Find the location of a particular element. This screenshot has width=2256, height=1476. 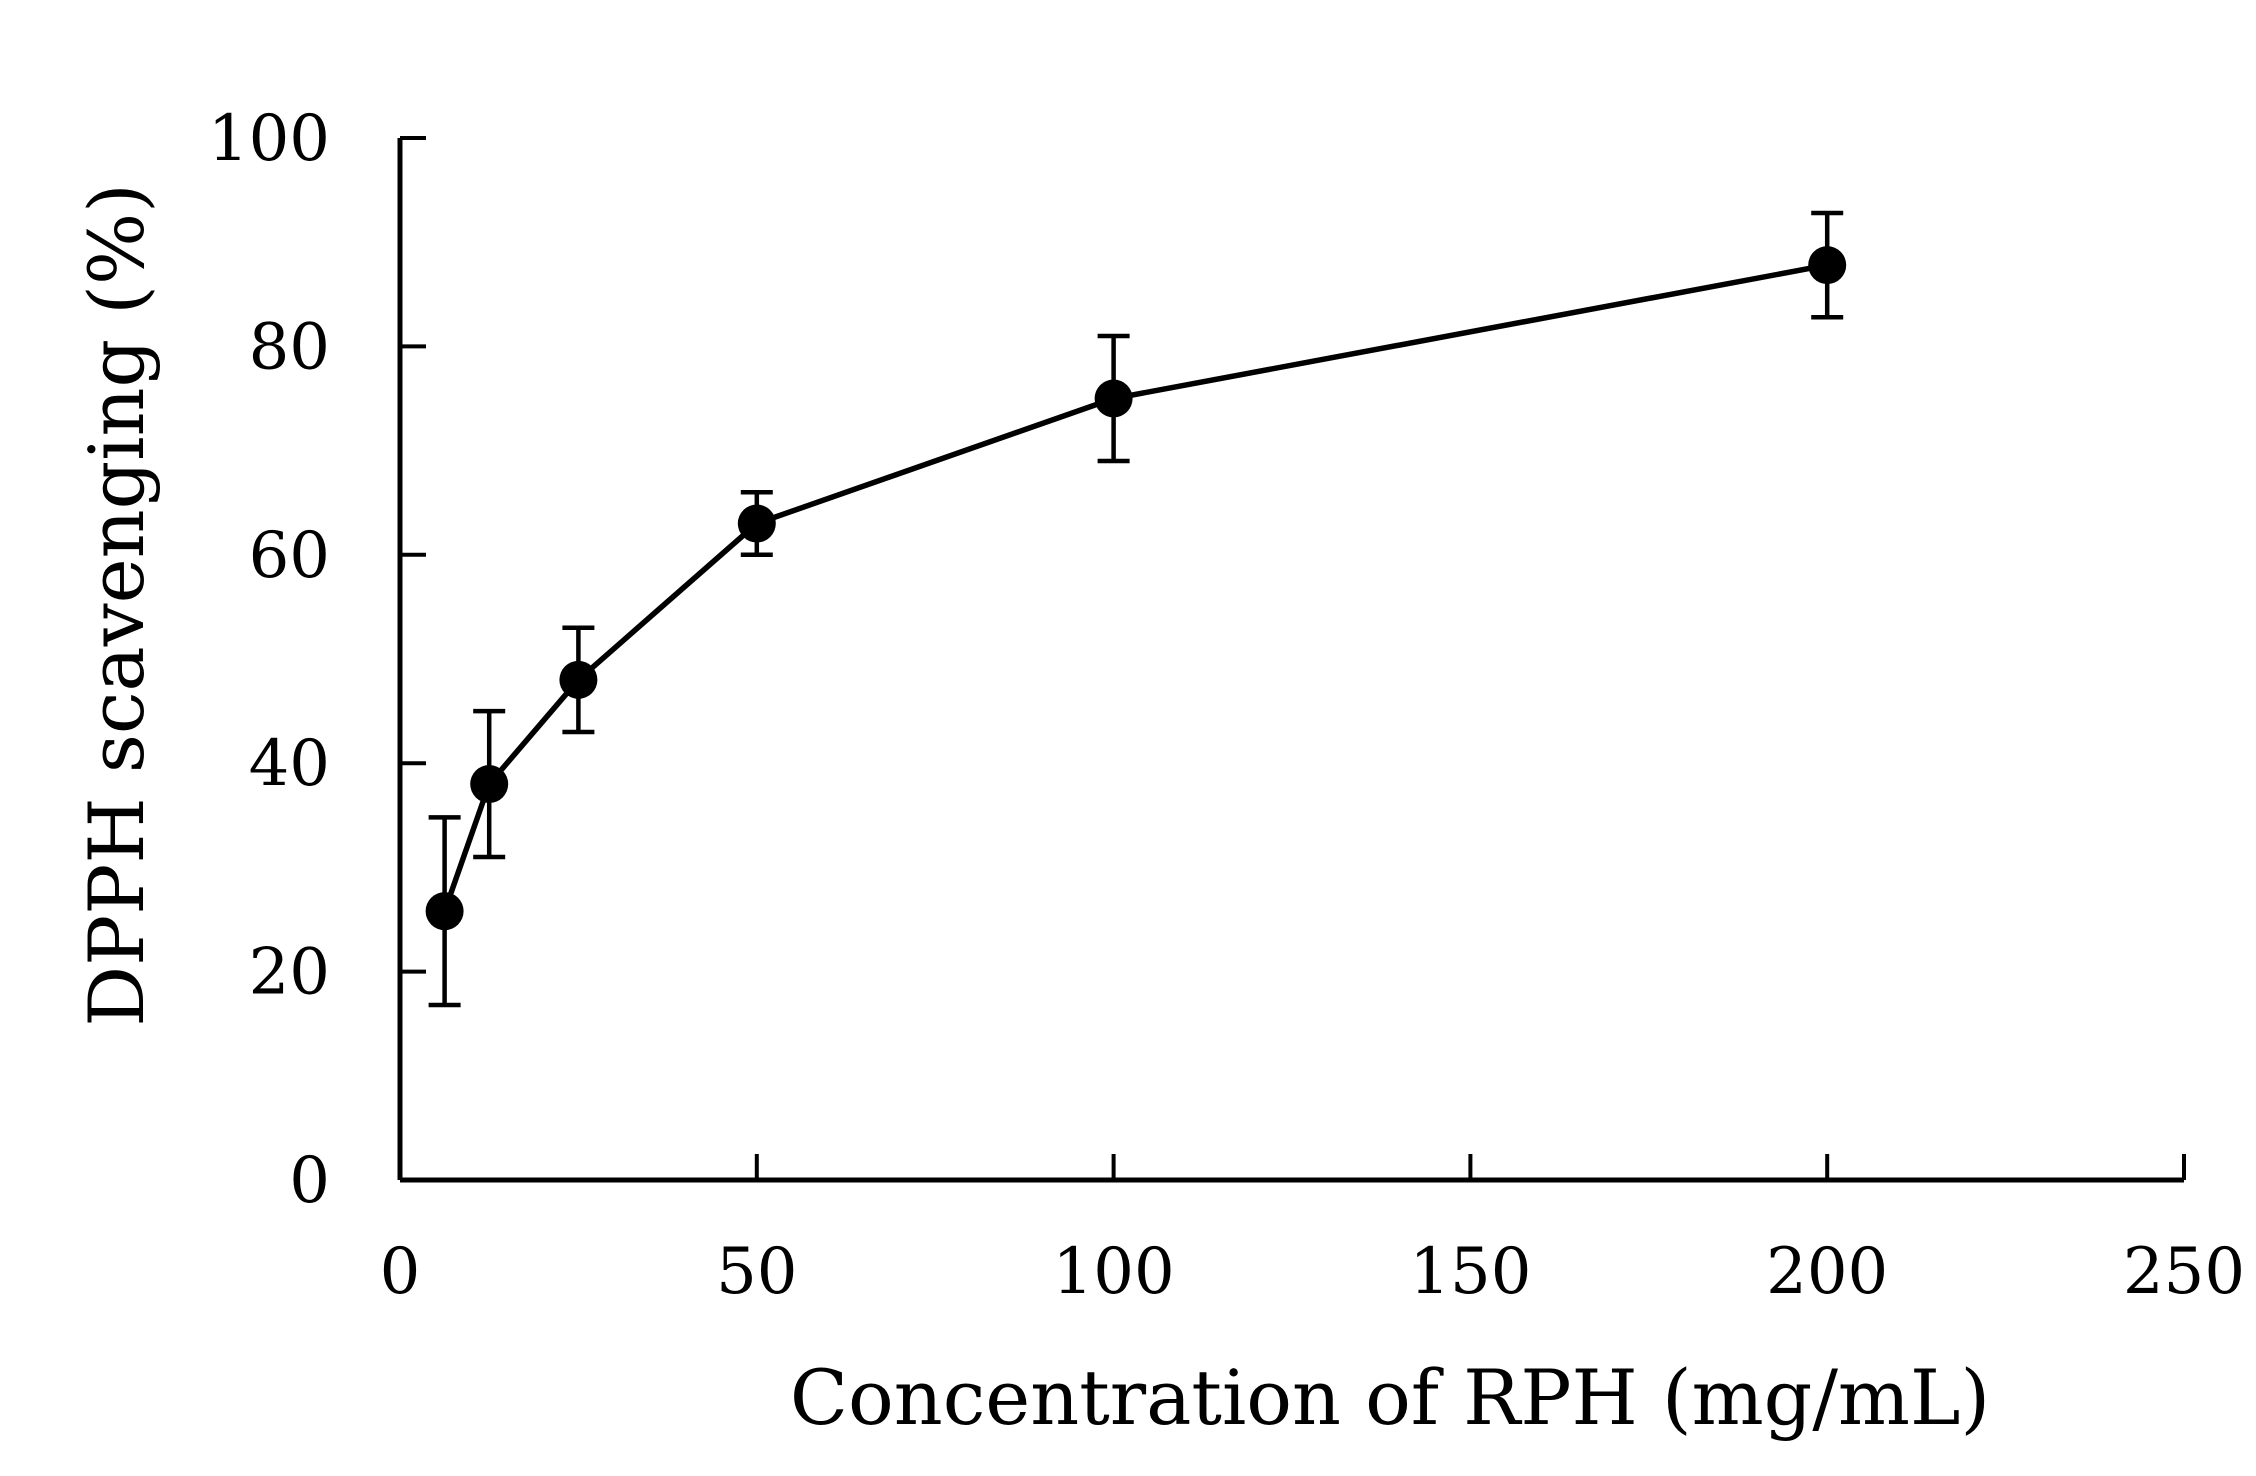

y-tick-label: 0 is located at coordinates (309, 1181).